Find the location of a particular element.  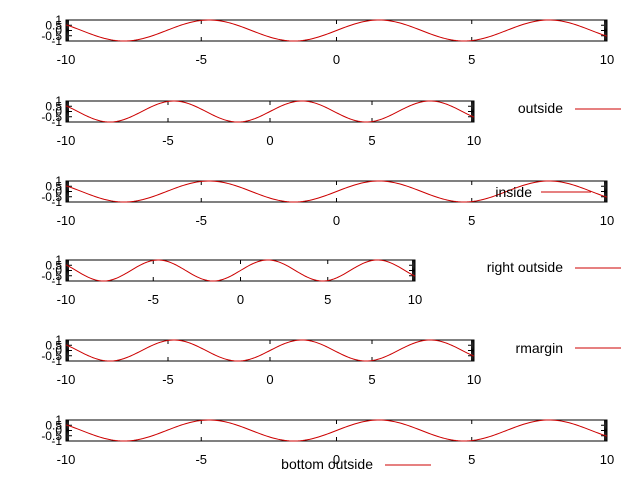

legend-label: right outside is located at coordinates (525, 267).